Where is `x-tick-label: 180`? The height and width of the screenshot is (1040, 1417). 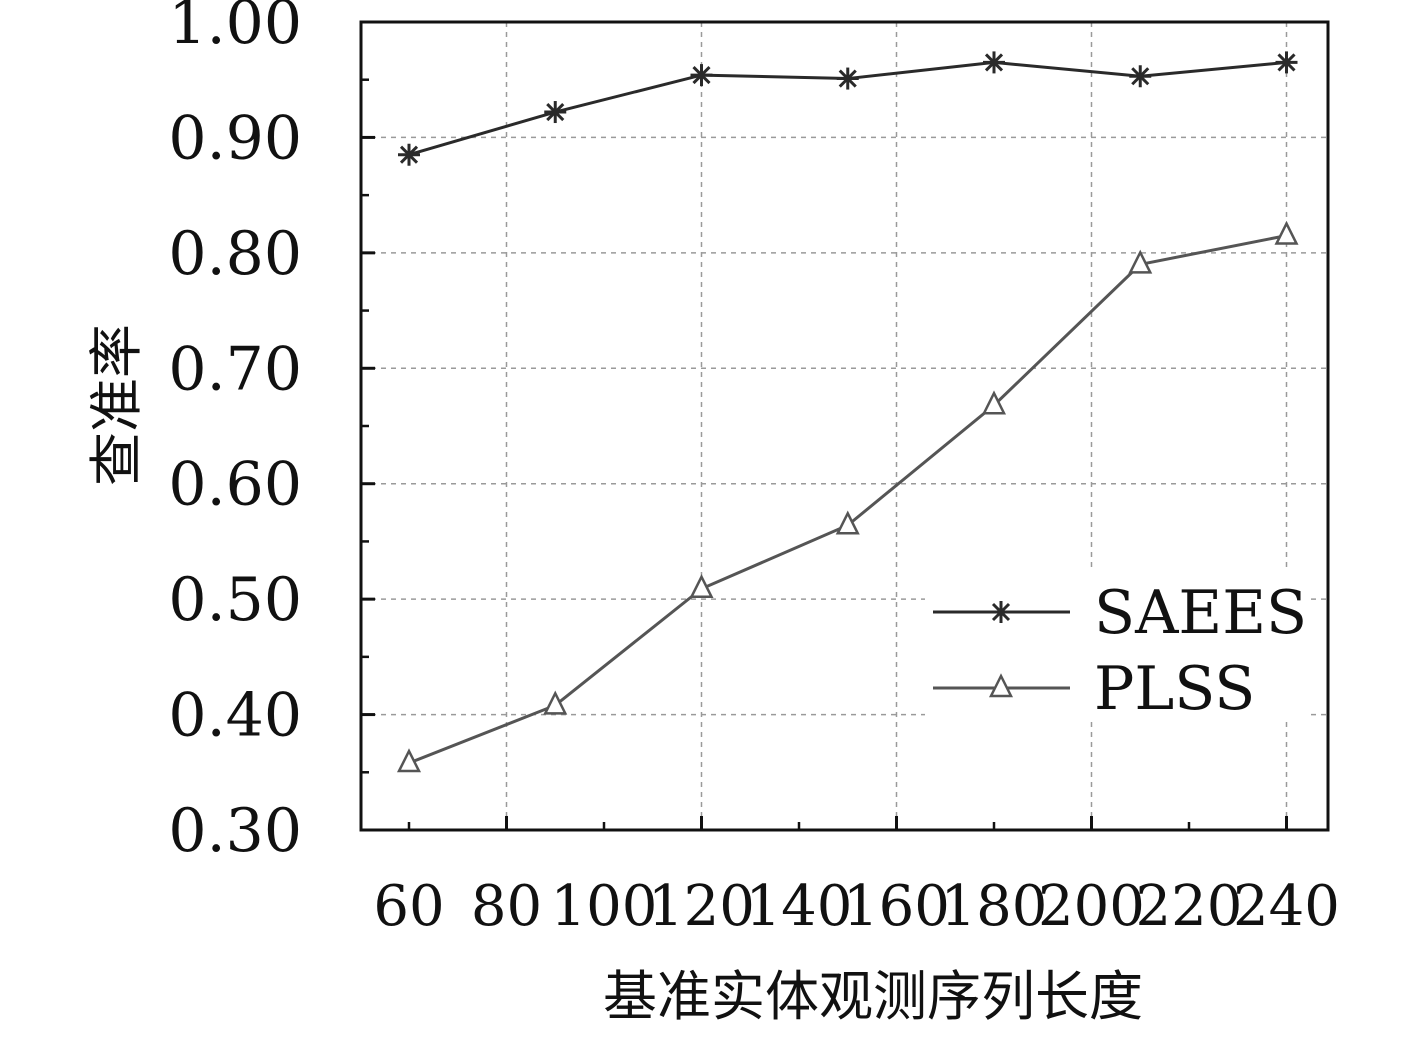 x-tick-label: 180 is located at coordinates (994, 906).